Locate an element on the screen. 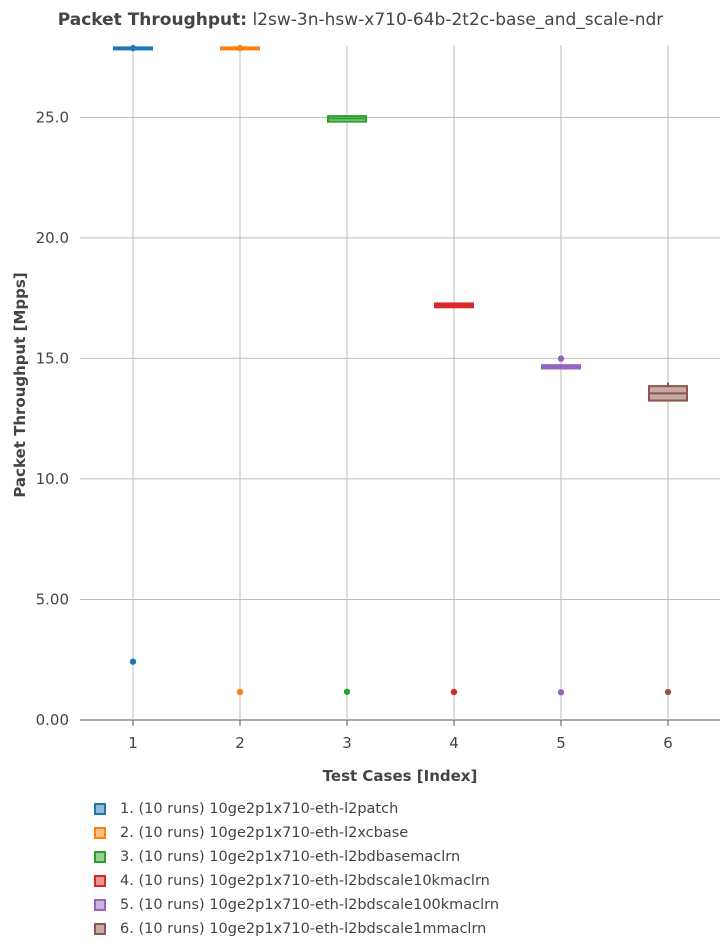 The height and width of the screenshot is (947, 721). legend-label: 2. (10 runs) 10ge2p1x710-eth-l2xcbase is located at coordinates (264, 833).